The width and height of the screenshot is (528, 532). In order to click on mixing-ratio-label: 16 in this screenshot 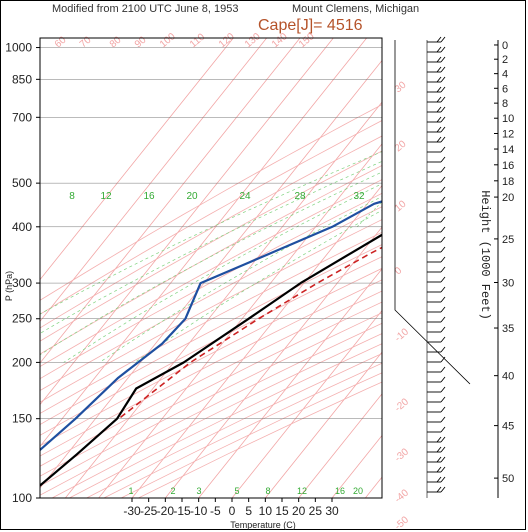, I will do `click(340, 491)`.